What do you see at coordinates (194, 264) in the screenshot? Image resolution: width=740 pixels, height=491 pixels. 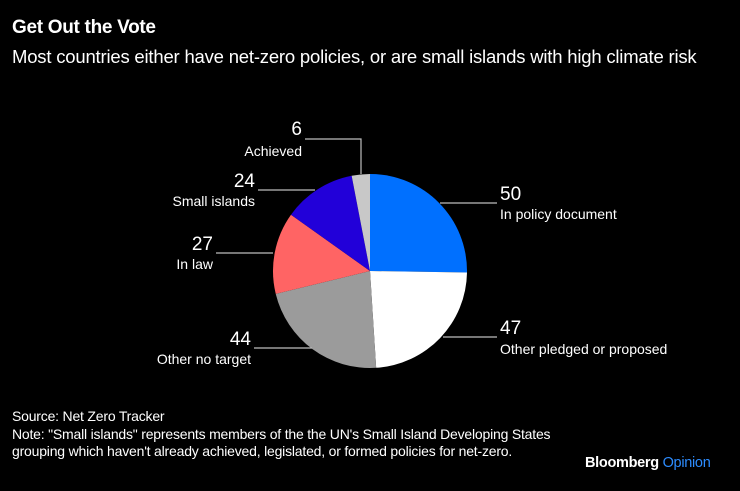 I see `data-label-category: In law` at bounding box center [194, 264].